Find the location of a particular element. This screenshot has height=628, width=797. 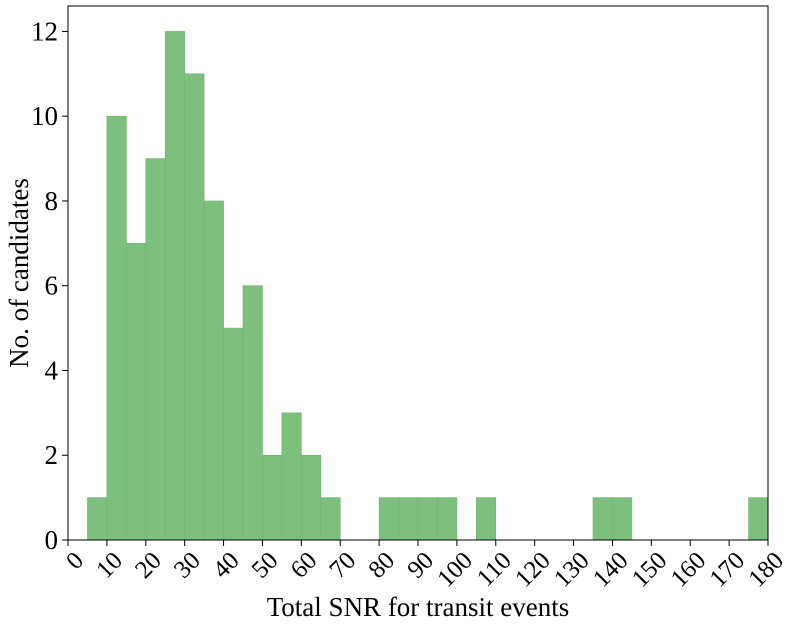

y-tick-label: 2 is located at coordinates (52, 455).